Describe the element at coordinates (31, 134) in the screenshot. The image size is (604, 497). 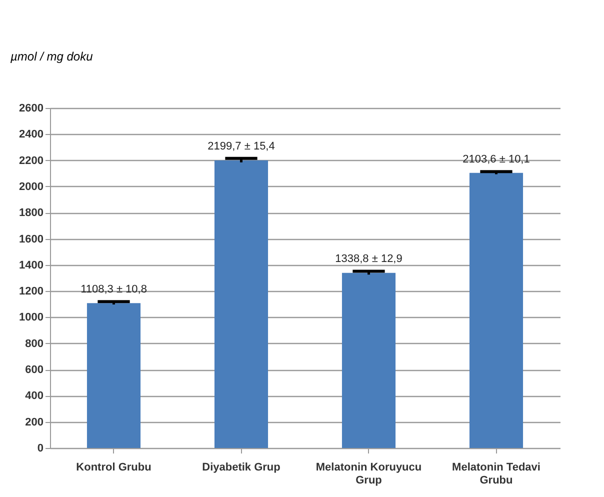
I see `y-tick-label: 2400` at that location.